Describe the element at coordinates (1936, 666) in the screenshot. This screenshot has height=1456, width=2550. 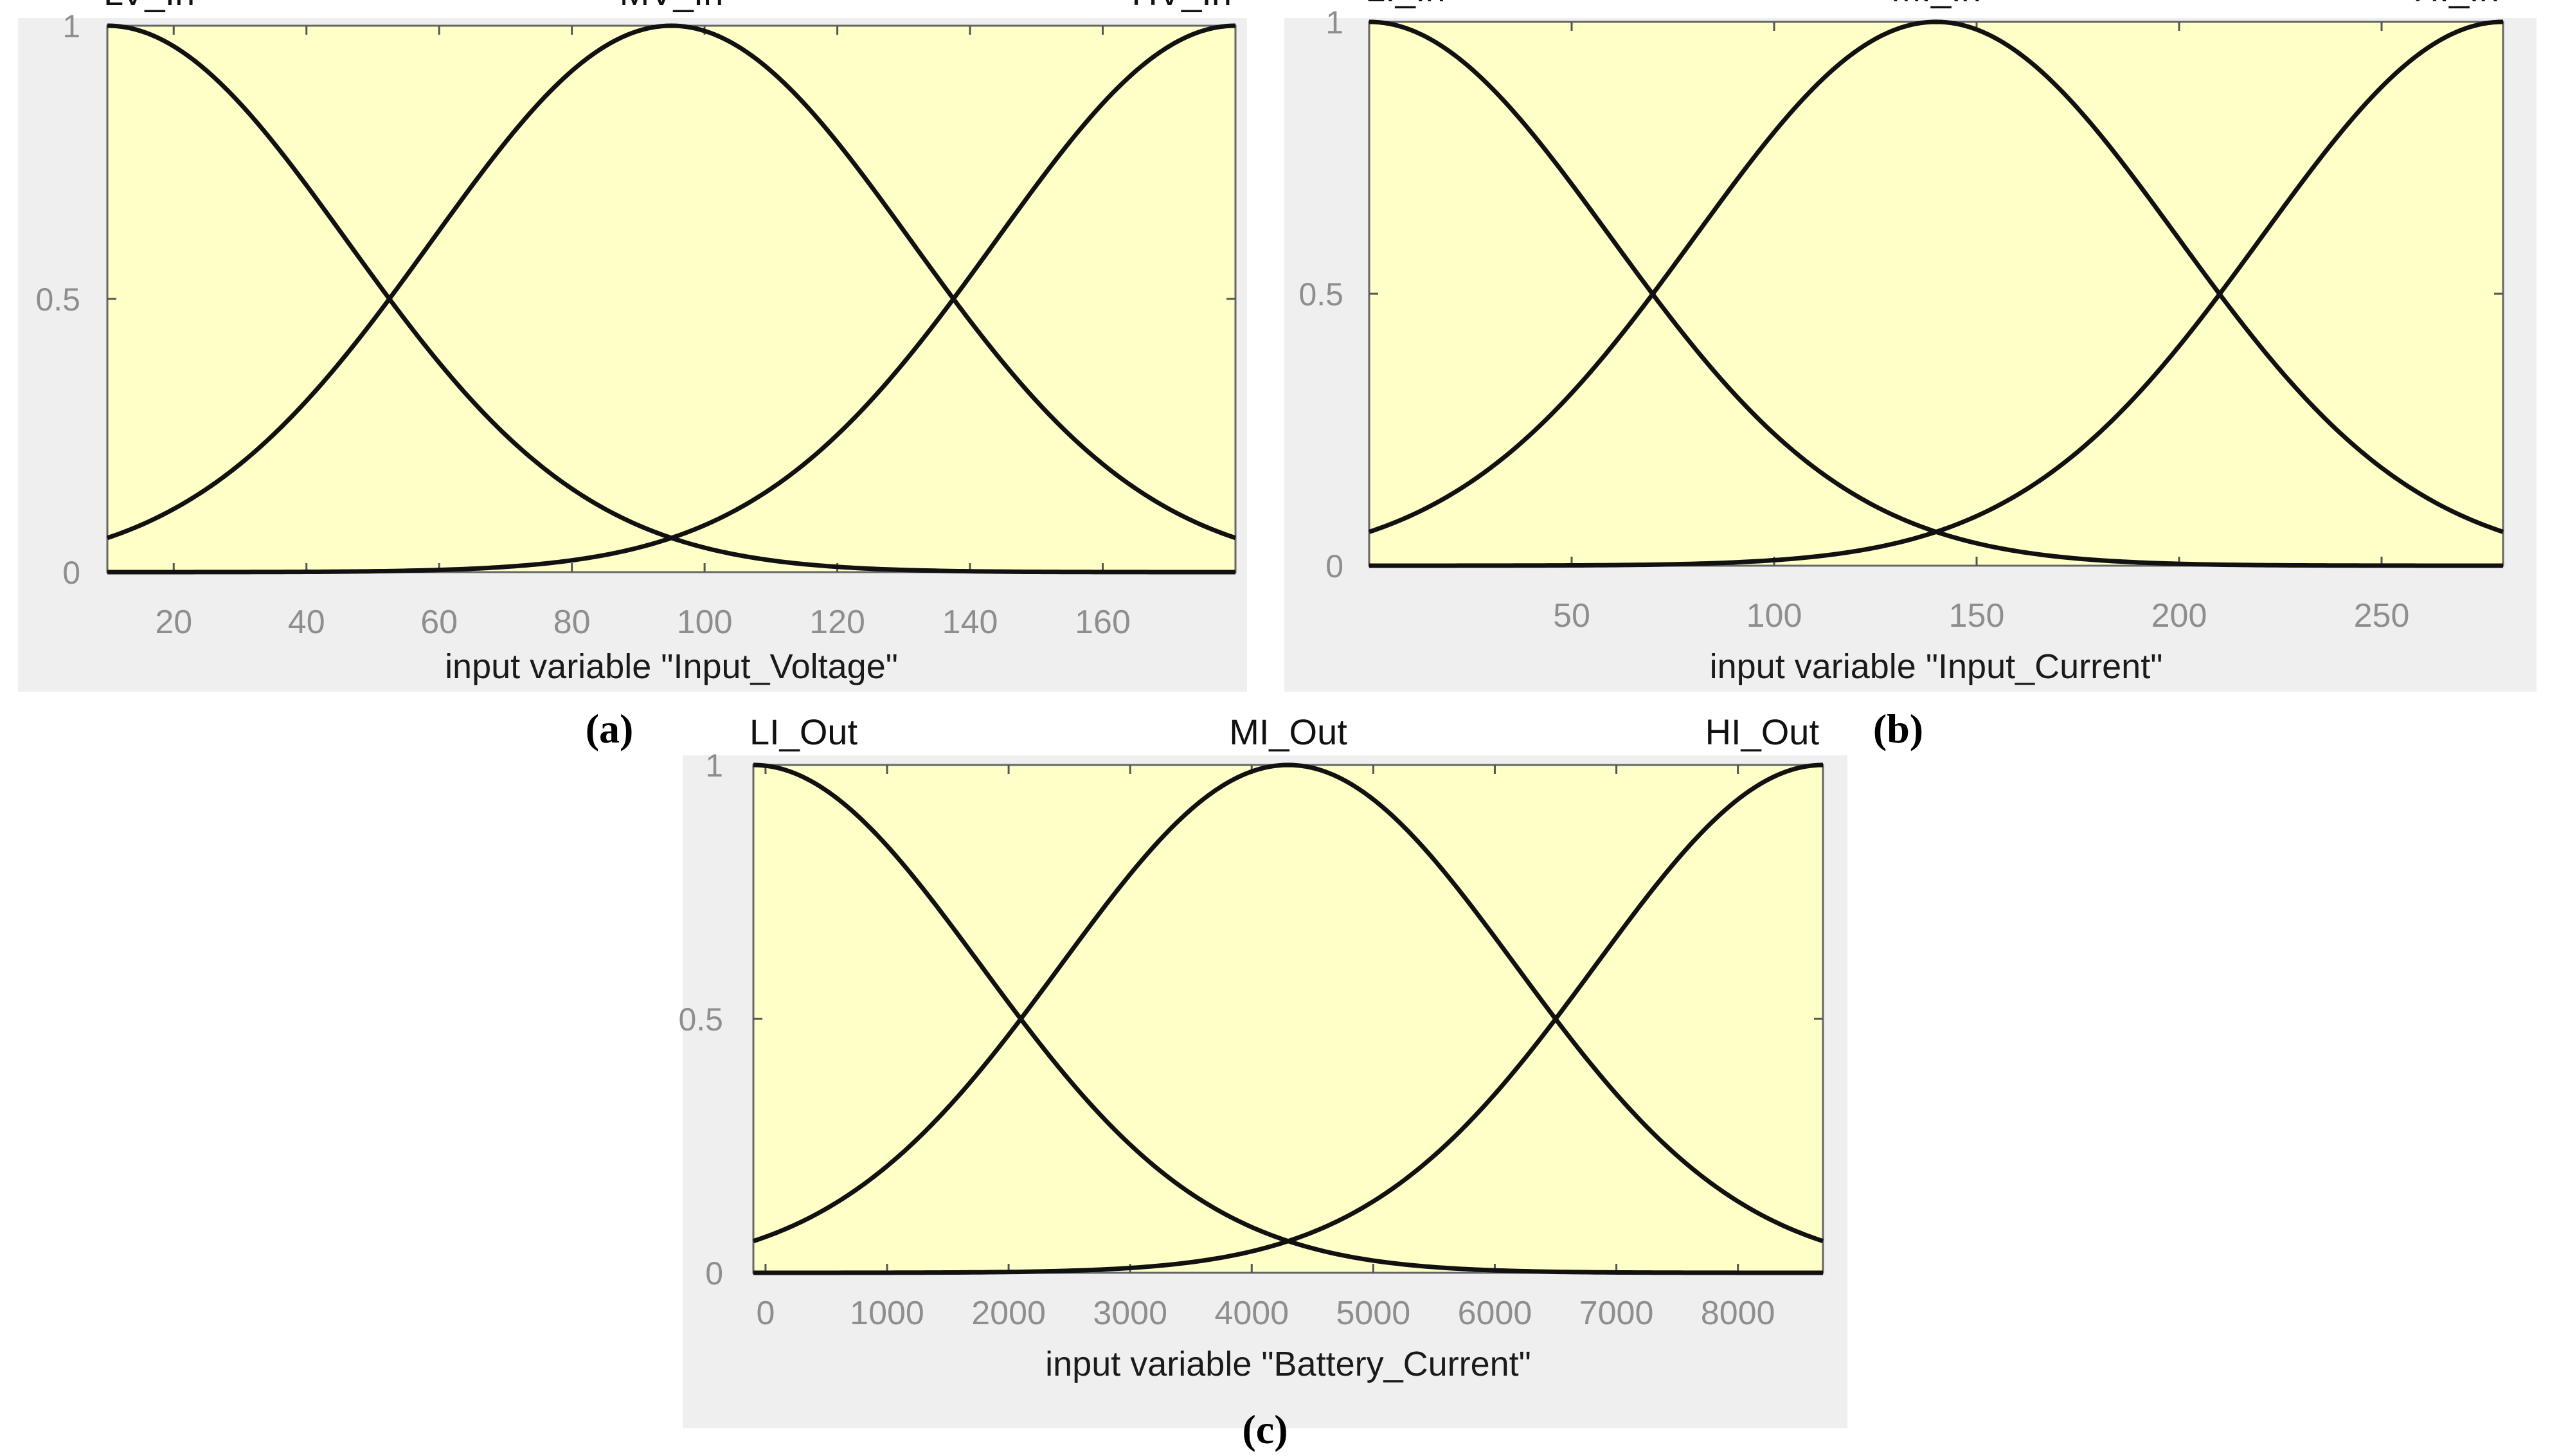
I see `x-axis-label: input variable "Input_Current"` at that location.